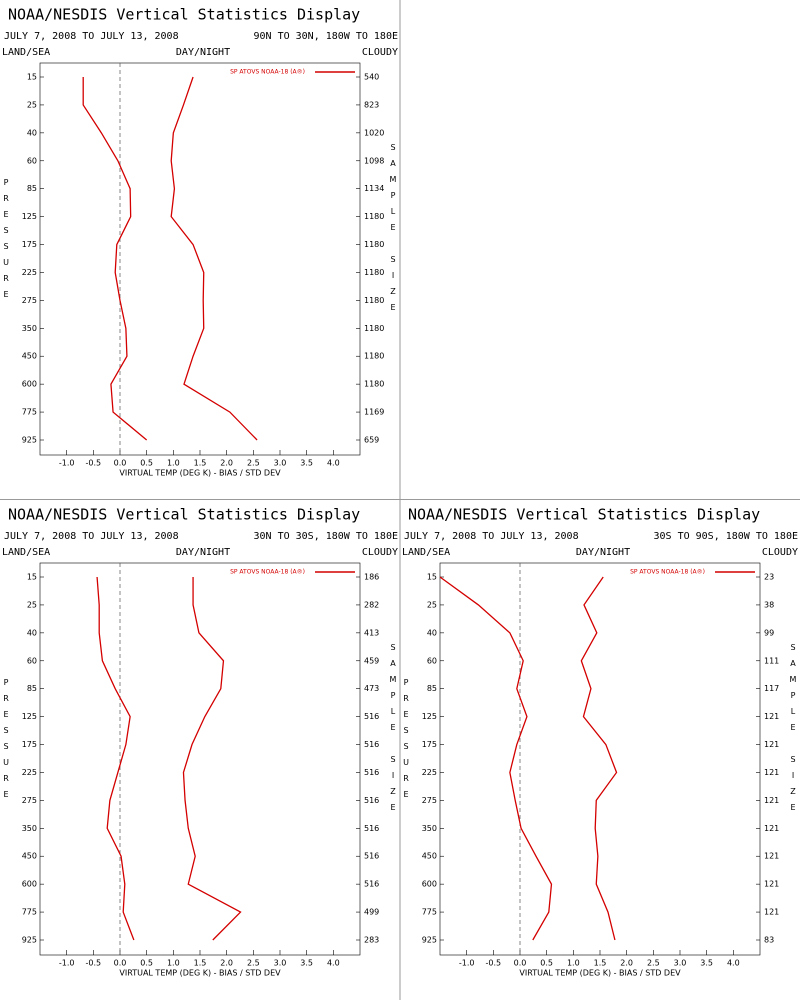 The width and height of the screenshot is (800, 1000). Describe the element at coordinates (771, 660) in the screenshot. I see `sample-size-label: 111` at that location.